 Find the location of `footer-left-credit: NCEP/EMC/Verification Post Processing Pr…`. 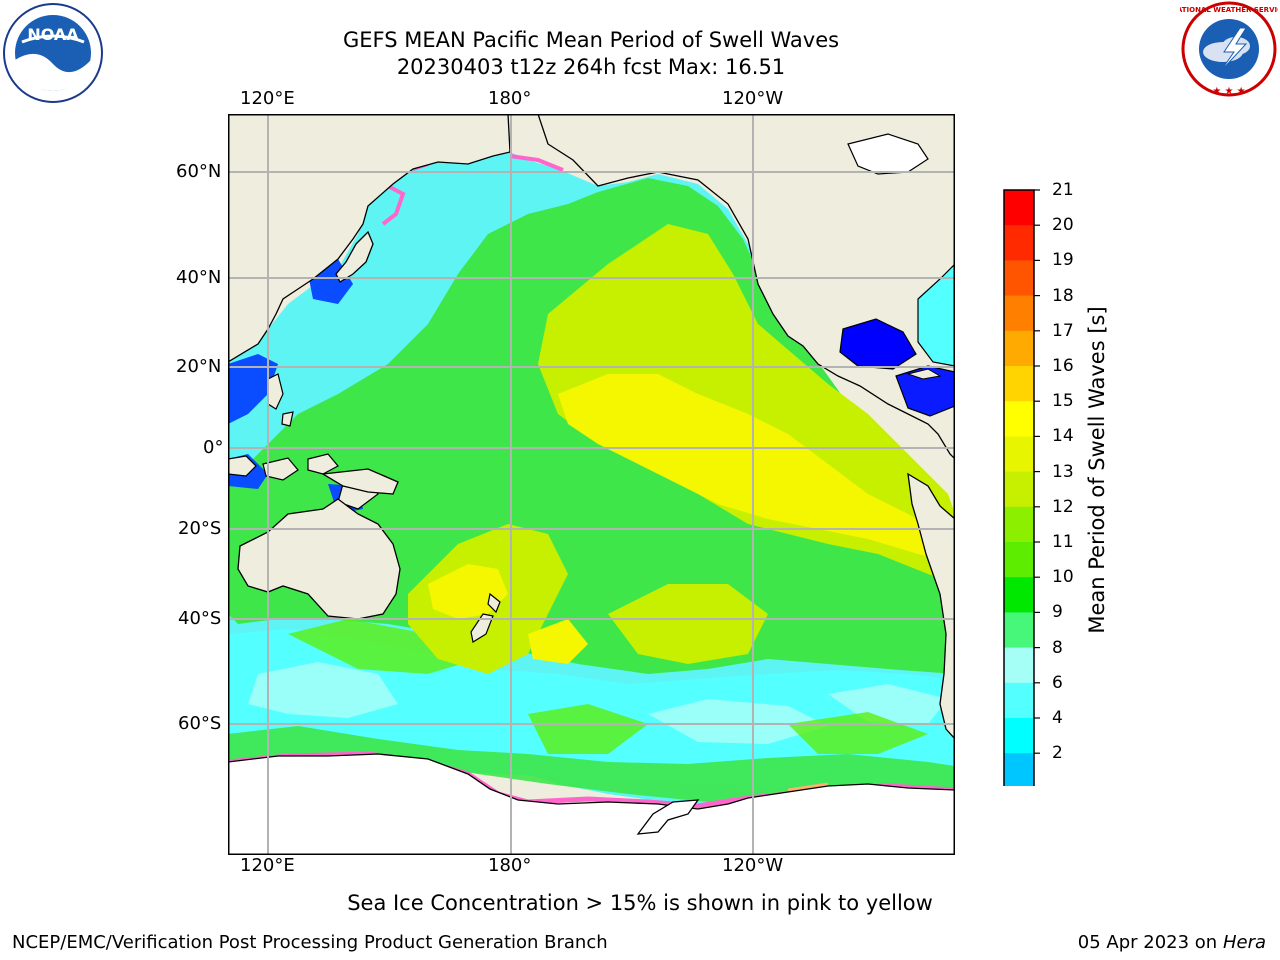

footer-left-credit: NCEP/EMC/Verification Post Processing Pr… is located at coordinates (310, 942).